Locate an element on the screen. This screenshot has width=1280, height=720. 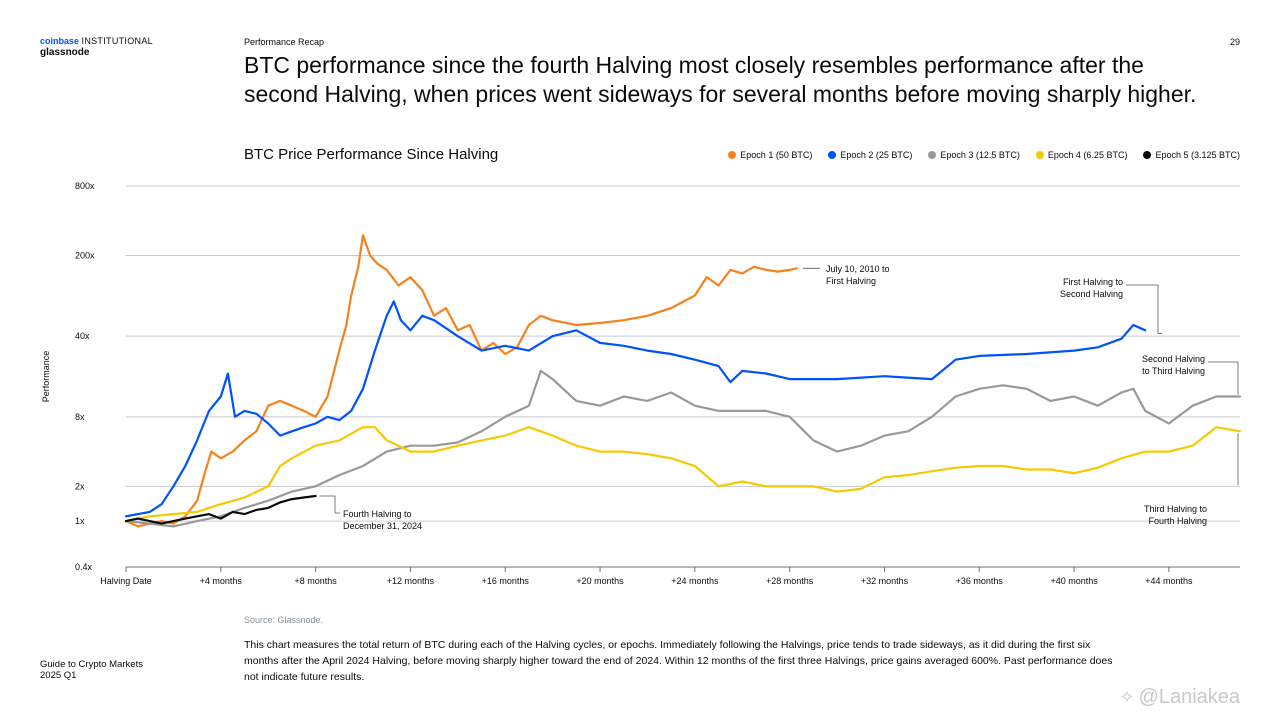
chart-title: BTC Price Performance Since Halving is located at coordinates (371, 154).